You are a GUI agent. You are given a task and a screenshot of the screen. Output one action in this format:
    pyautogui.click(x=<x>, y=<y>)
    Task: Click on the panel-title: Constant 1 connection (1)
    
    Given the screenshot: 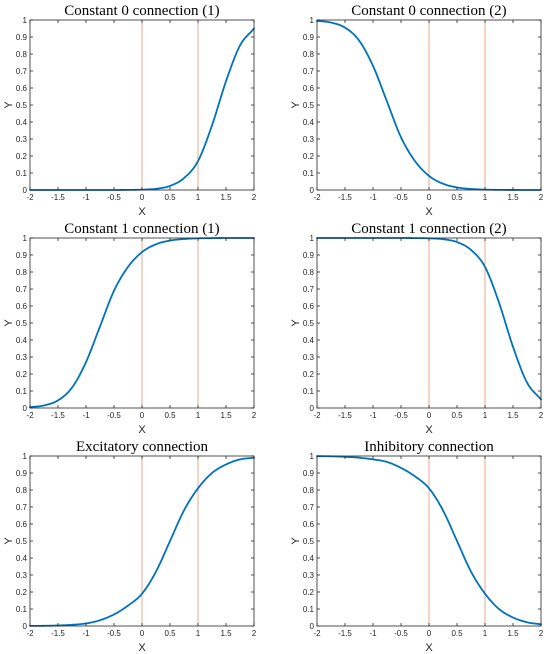 What is the action you would take?
    pyautogui.click(x=141, y=229)
    